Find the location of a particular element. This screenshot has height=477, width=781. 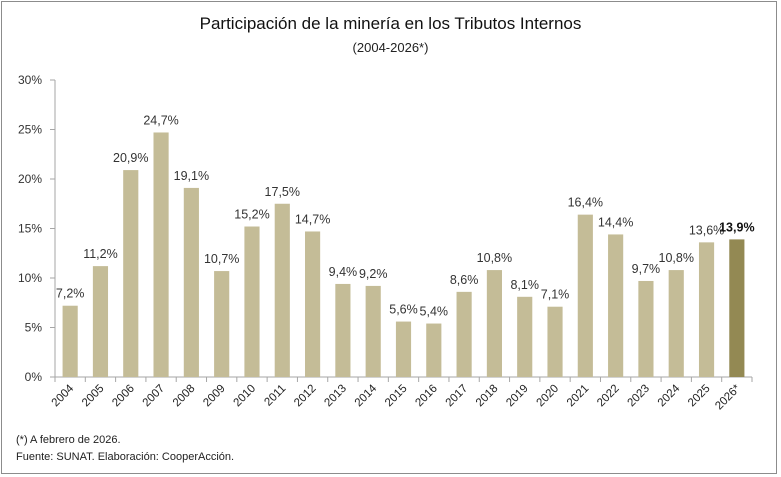

x-tick-label: 2024 is located at coordinates (669, 395).